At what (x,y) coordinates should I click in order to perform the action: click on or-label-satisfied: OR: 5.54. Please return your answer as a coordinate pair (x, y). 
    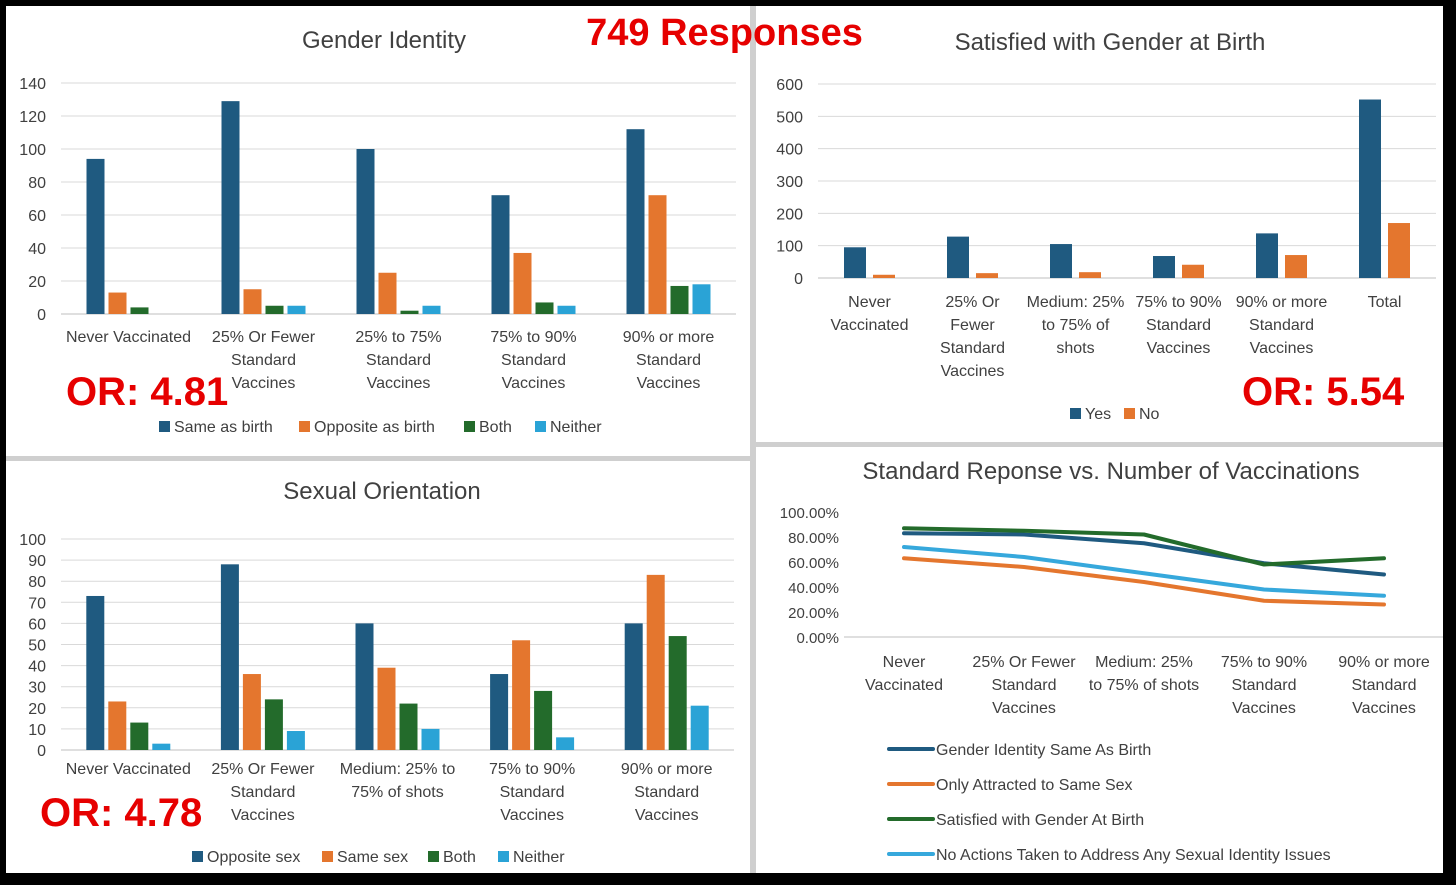
    Looking at the image, I should click on (1323, 392).